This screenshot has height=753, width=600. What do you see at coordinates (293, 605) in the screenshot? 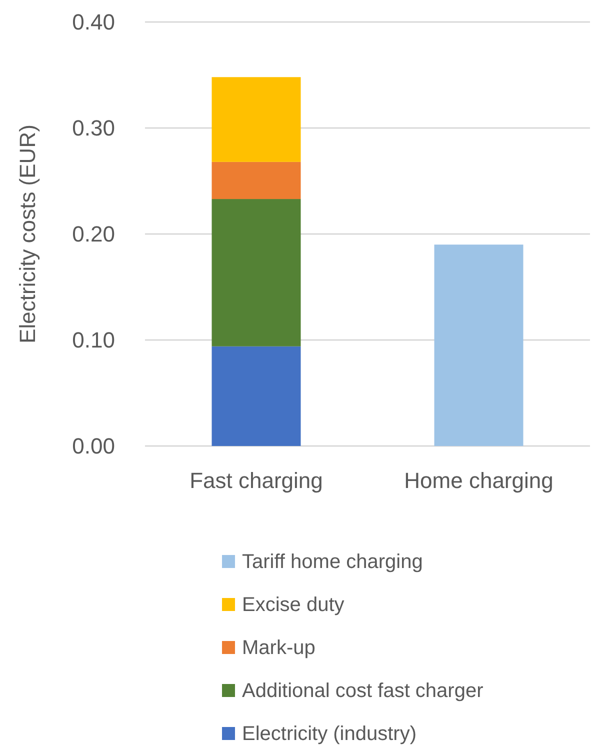
I see `legend-label: Excise duty` at bounding box center [293, 605].